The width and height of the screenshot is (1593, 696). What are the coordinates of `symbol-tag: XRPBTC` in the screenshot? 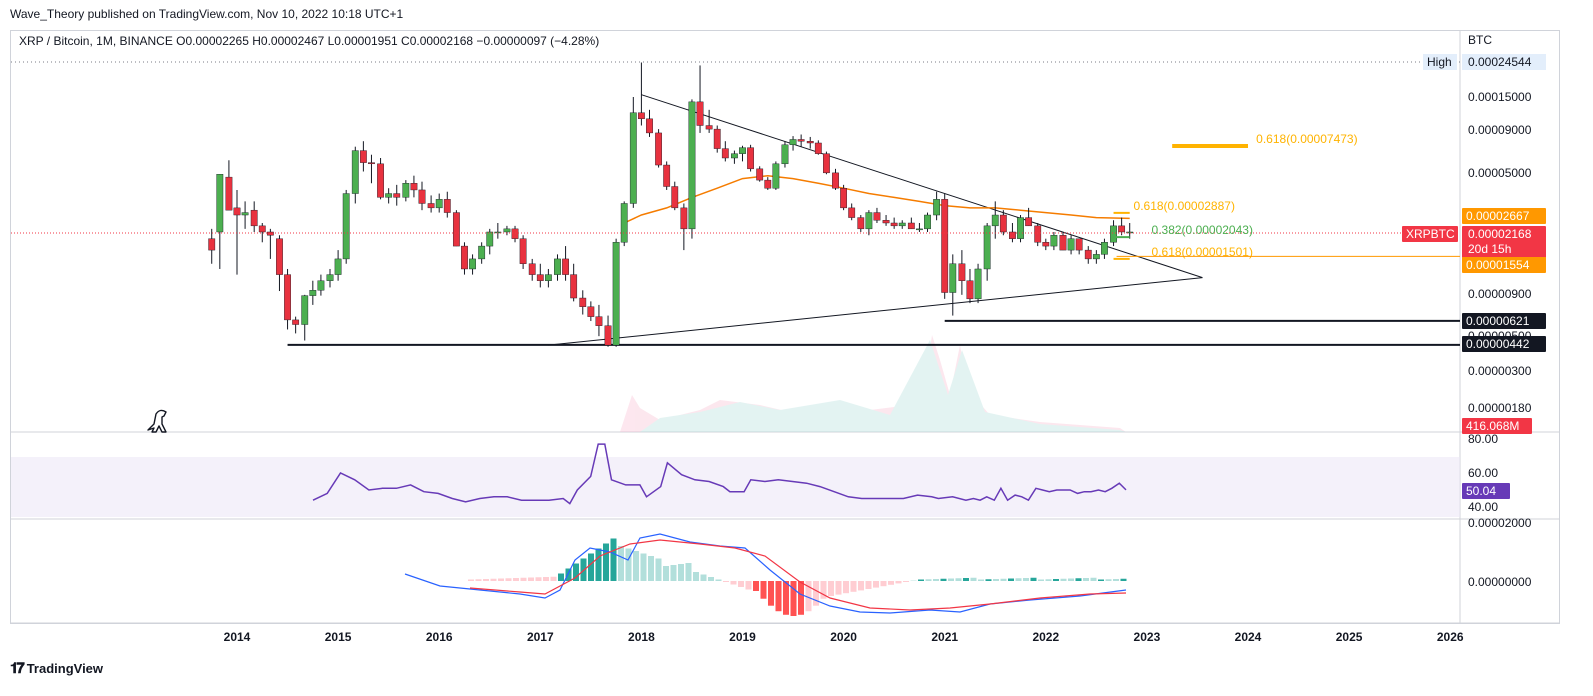 It's located at (1430, 234).